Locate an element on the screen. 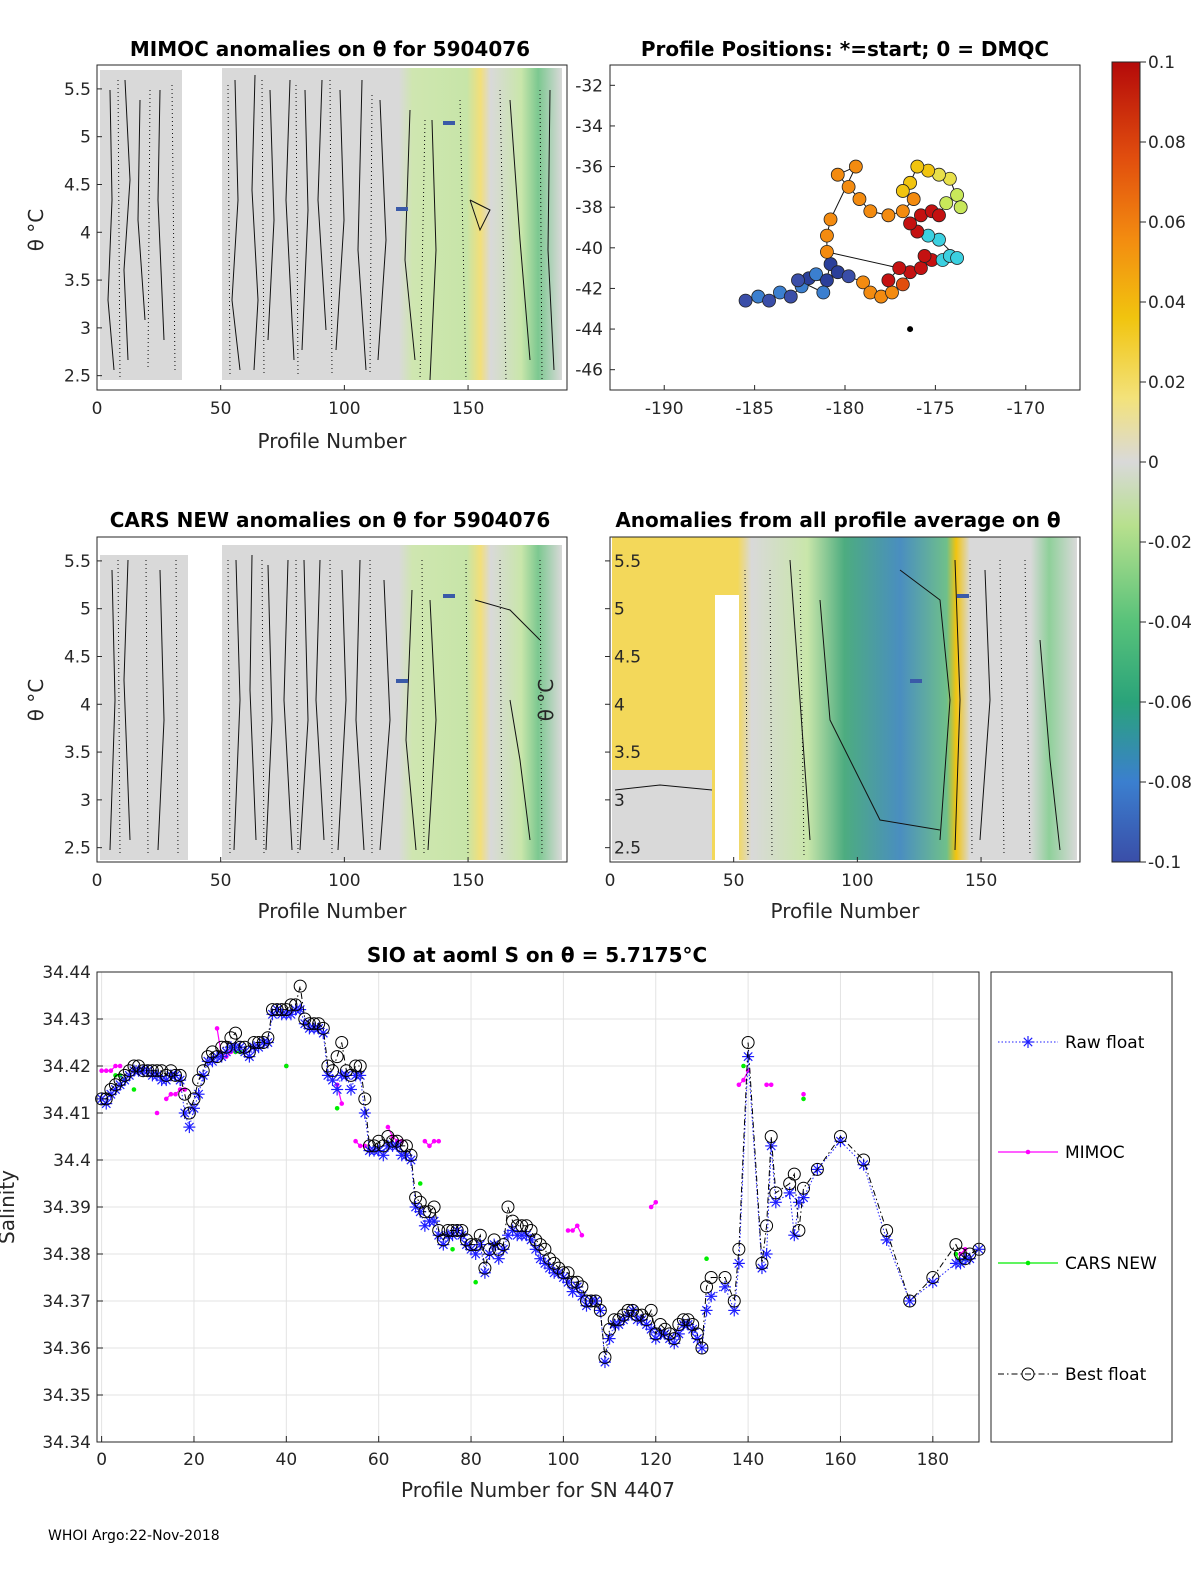 The width and height of the screenshot is (1200, 1575). salinity-ytick-label: 34.37 is located at coordinates (66, 1302).